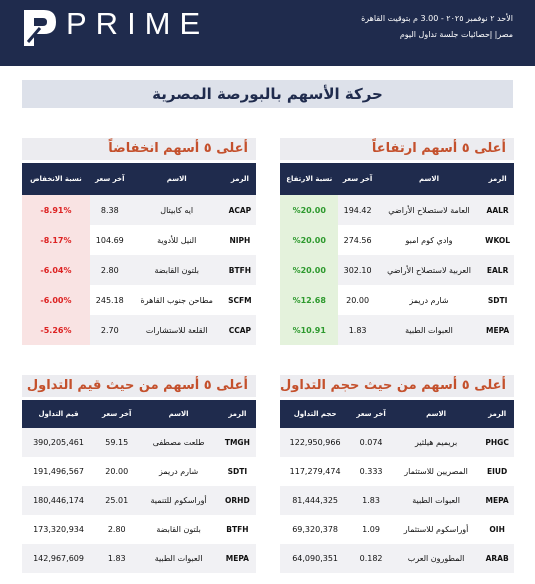 Image resolution: width=535 pixels, height=584 pixels. Describe the element at coordinates (315, 414) in the screenshot. I see `column-header: حجم التداول` at that location.